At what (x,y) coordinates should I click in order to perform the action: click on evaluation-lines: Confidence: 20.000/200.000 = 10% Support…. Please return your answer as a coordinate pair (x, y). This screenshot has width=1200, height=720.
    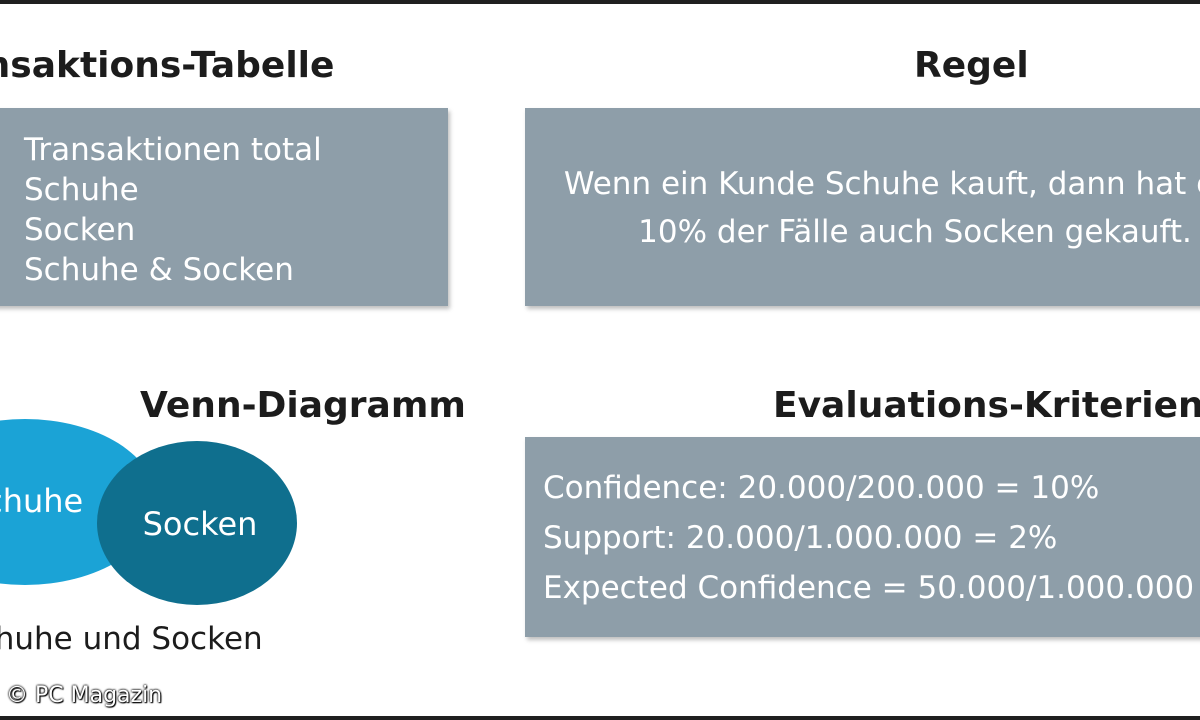
    Looking at the image, I should click on (871, 538).